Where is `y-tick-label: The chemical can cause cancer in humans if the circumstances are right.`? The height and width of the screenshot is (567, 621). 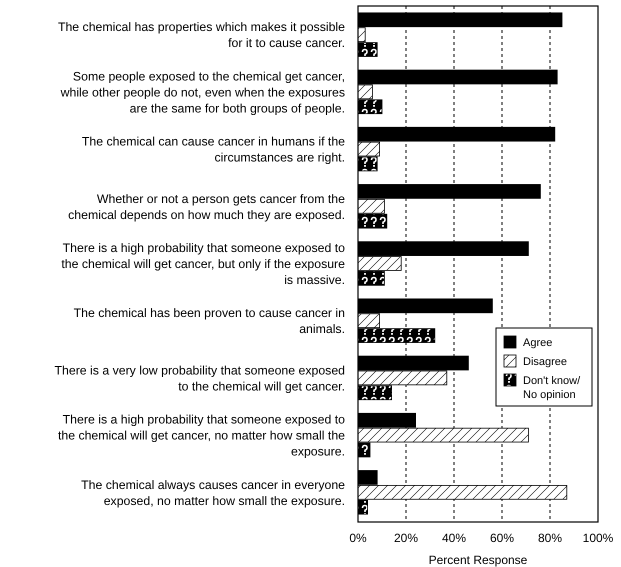
y-tick-label: The chemical can cause cancer in humans if the circumstances are right. is located at coordinates (214, 149).